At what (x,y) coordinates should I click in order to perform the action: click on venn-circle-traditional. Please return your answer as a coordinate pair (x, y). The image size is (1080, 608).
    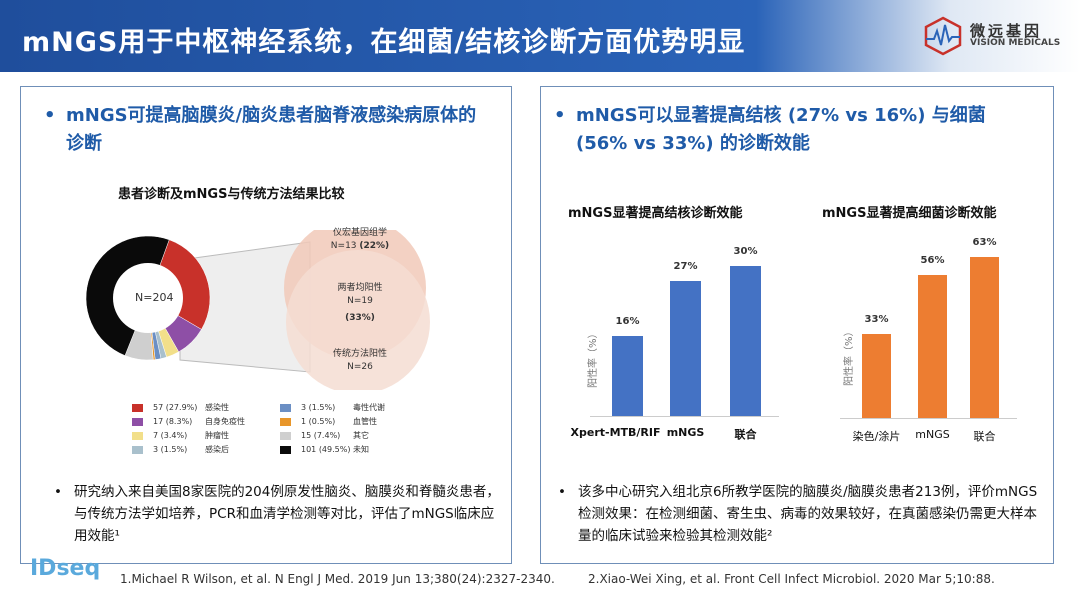
    Looking at the image, I should click on (358, 320).